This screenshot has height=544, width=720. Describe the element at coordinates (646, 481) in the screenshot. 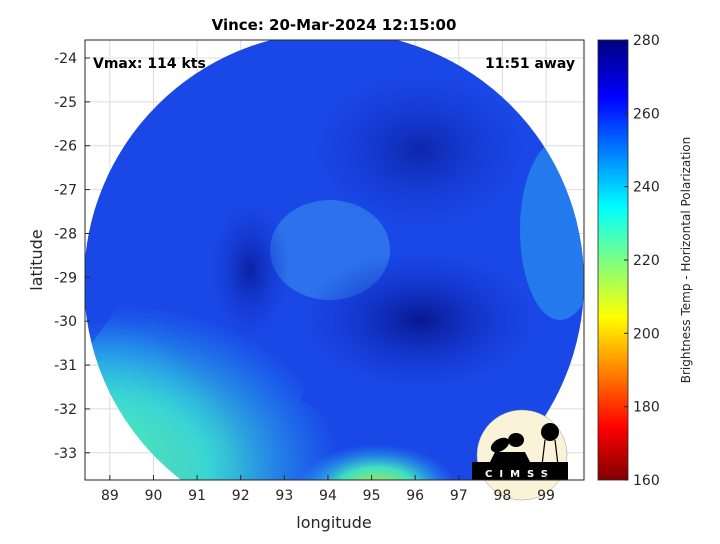

I see `colorbar-tick-label: 160` at that location.